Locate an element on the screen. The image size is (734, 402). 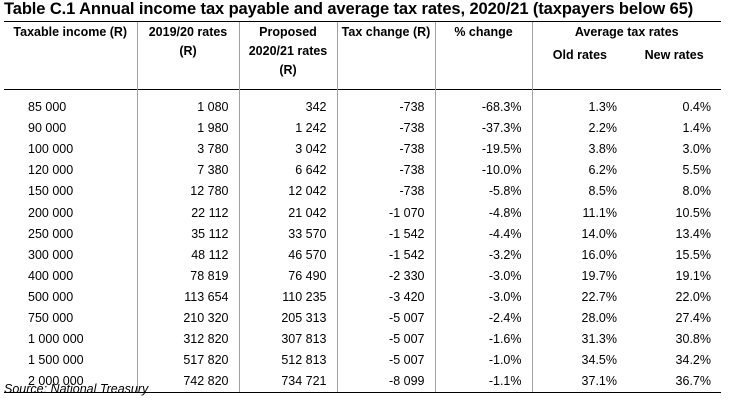
cell-tax-change: -2 330 is located at coordinates (385, 276).